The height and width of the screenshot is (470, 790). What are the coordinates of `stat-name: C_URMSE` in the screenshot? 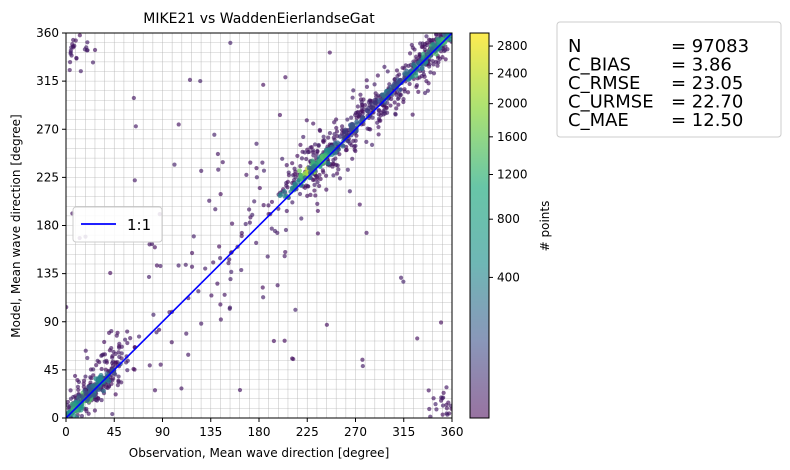 It's located at (611, 102).